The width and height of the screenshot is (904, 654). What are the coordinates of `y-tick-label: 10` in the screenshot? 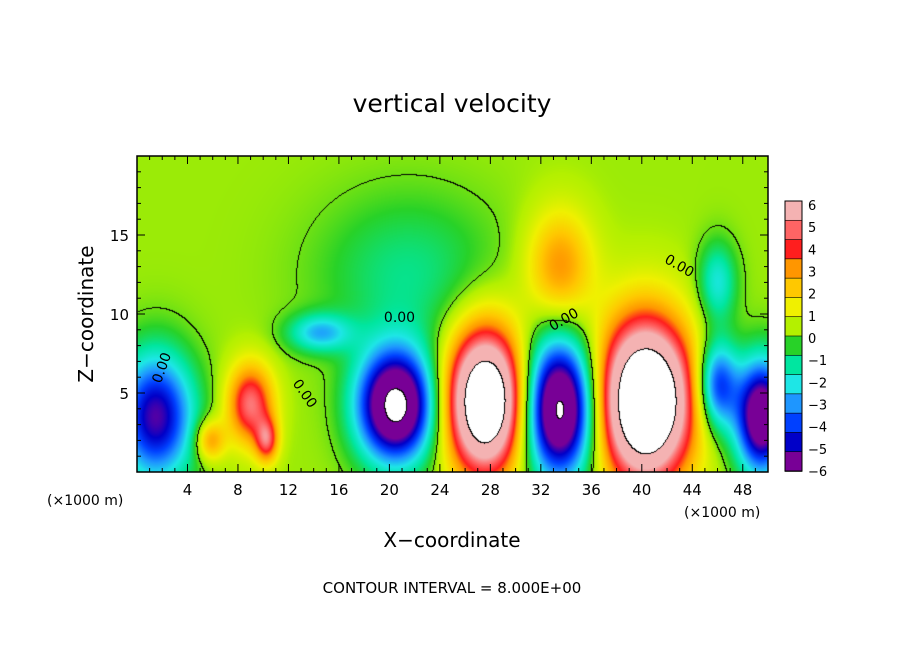 It's located at (119, 315).